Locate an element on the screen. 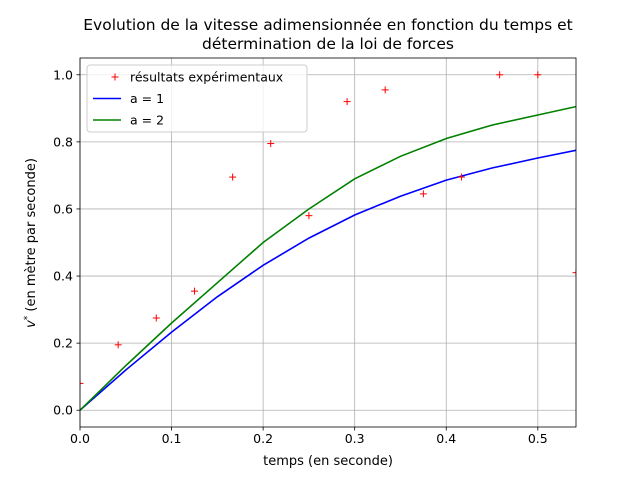 This screenshot has height=480, width=640. y-axis-label-text: (en mètre par seconde) is located at coordinates (32, 237).